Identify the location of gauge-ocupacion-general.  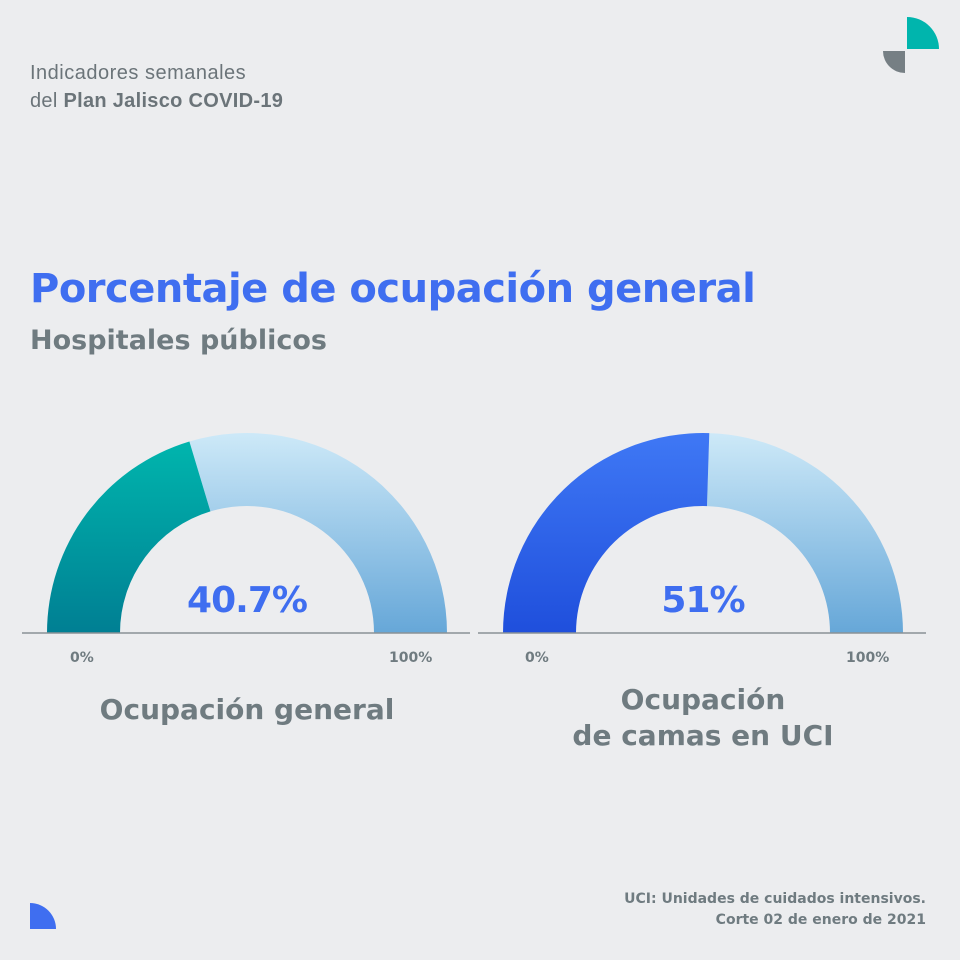
(247, 533).